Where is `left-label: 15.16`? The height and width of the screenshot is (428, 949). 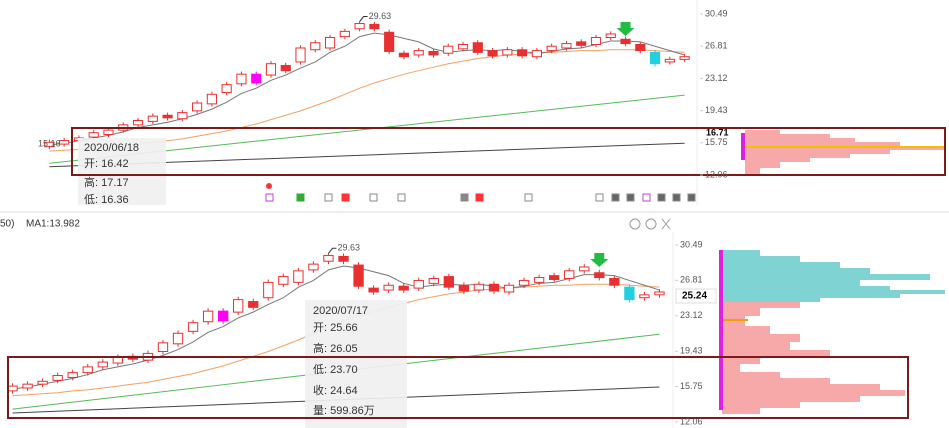
left-label: 15.16 is located at coordinates (49, 143).